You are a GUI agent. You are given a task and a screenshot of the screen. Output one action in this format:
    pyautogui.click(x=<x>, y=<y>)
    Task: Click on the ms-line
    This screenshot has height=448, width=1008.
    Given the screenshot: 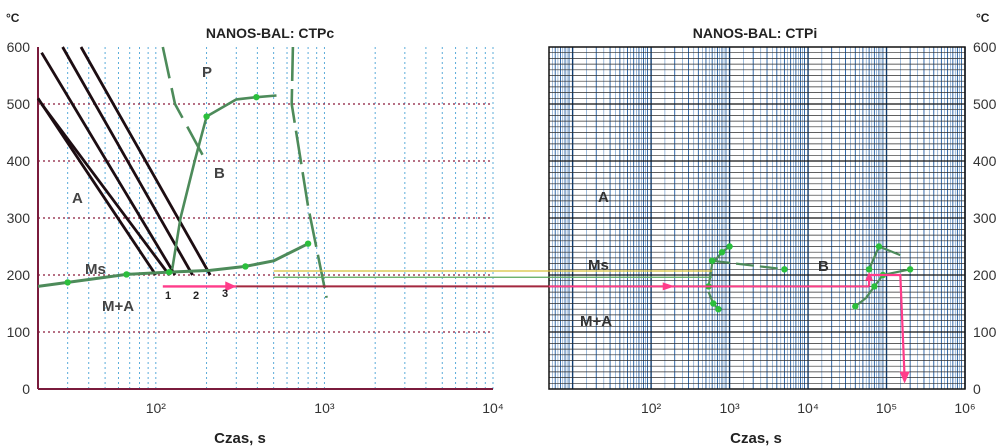 What is the action you would take?
    pyautogui.click(x=173, y=265)
    